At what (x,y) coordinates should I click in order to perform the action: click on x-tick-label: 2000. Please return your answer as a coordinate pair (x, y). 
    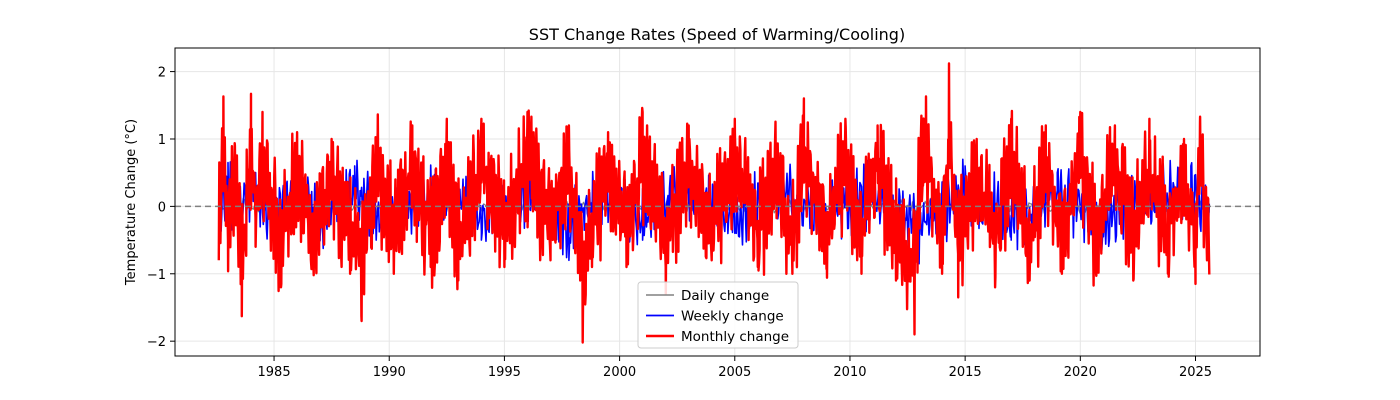
    Looking at the image, I should click on (619, 372).